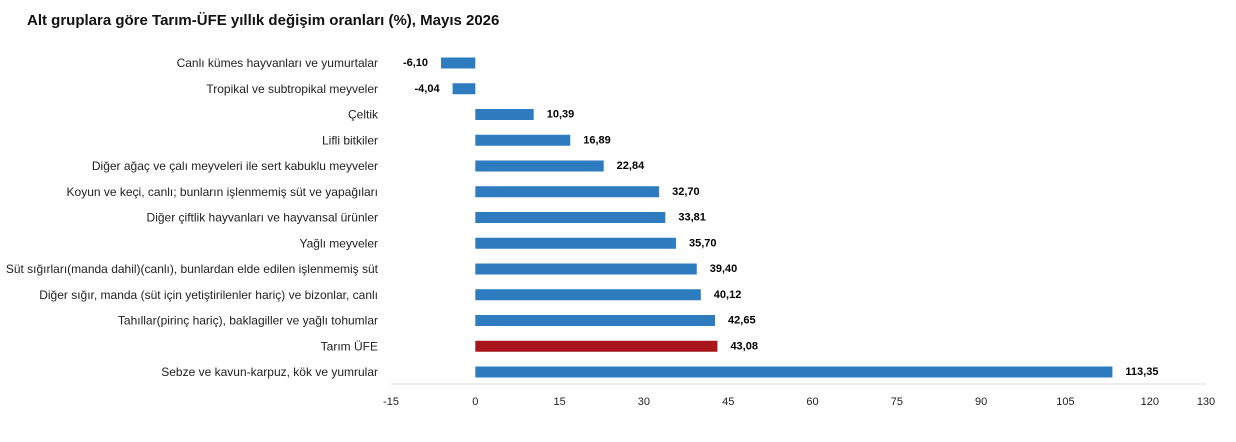 The height and width of the screenshot is (442, 1236). I want to click on x-tick-label: 60, so click(812, 402).